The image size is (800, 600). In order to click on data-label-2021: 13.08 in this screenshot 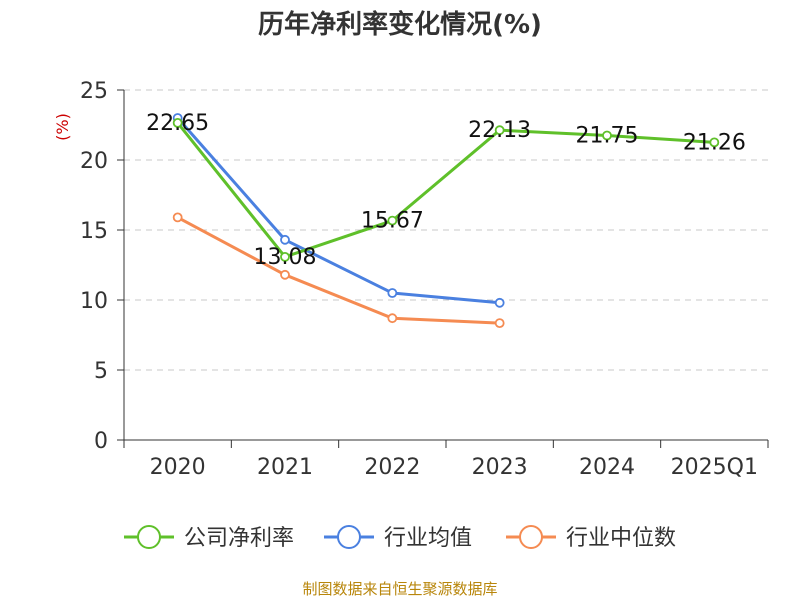, I will do `click(285, 257)`.